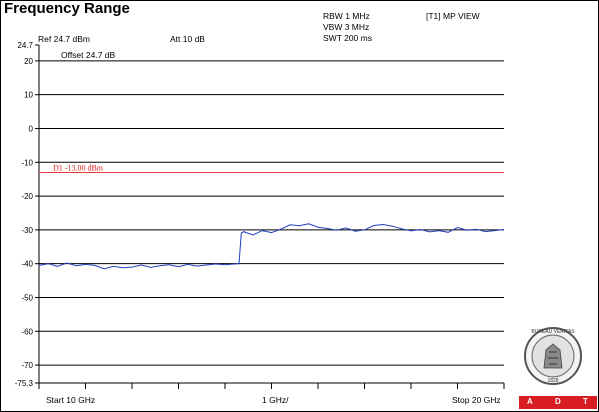 Image resolution: width=599 pixels, height=412 pixels. Describe the element at coordinates (24, 383) in the screenshot. I see `y-tick-label: -75.3` at that location.